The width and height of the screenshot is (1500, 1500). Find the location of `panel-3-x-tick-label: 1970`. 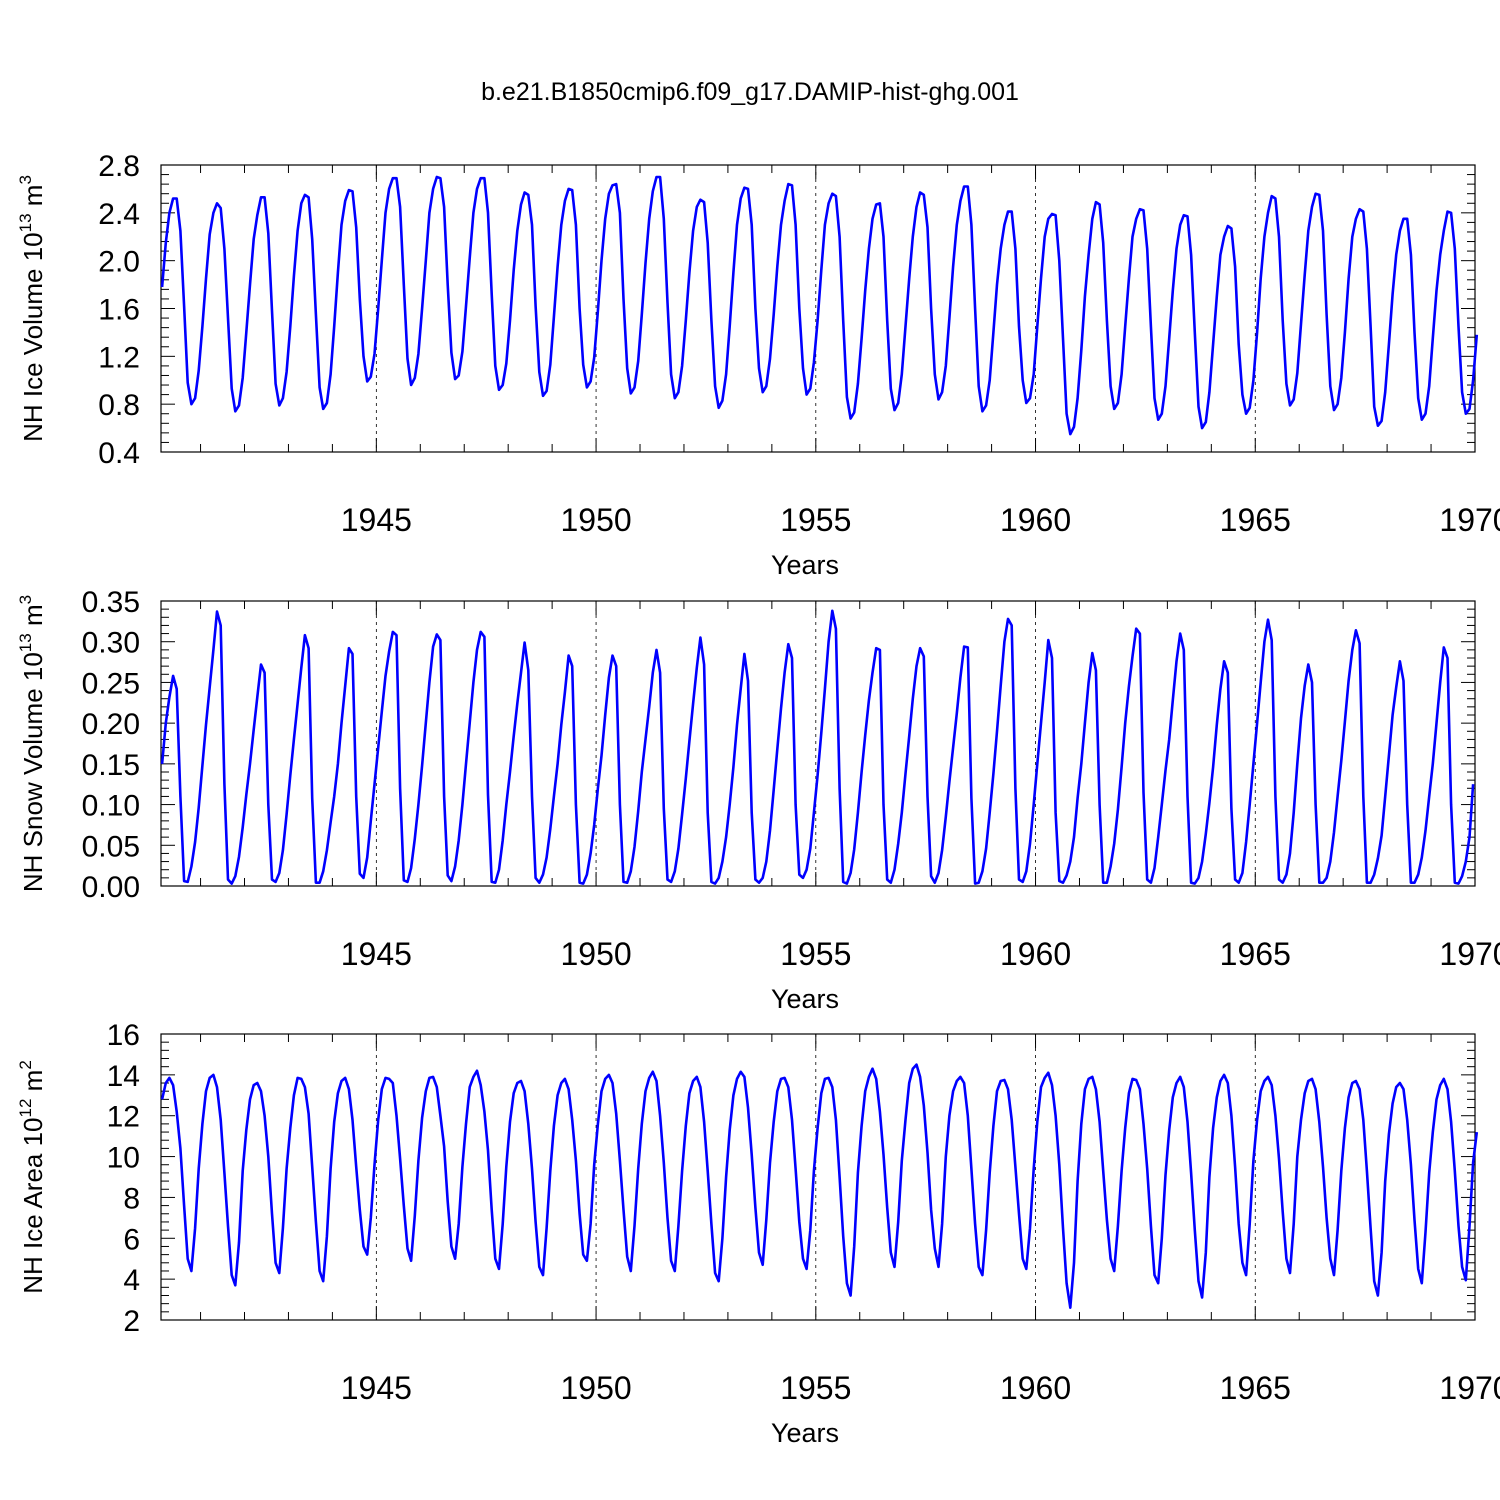

panel-3-x-tick-label: 1970 is located at coordinates (1469, 1388).